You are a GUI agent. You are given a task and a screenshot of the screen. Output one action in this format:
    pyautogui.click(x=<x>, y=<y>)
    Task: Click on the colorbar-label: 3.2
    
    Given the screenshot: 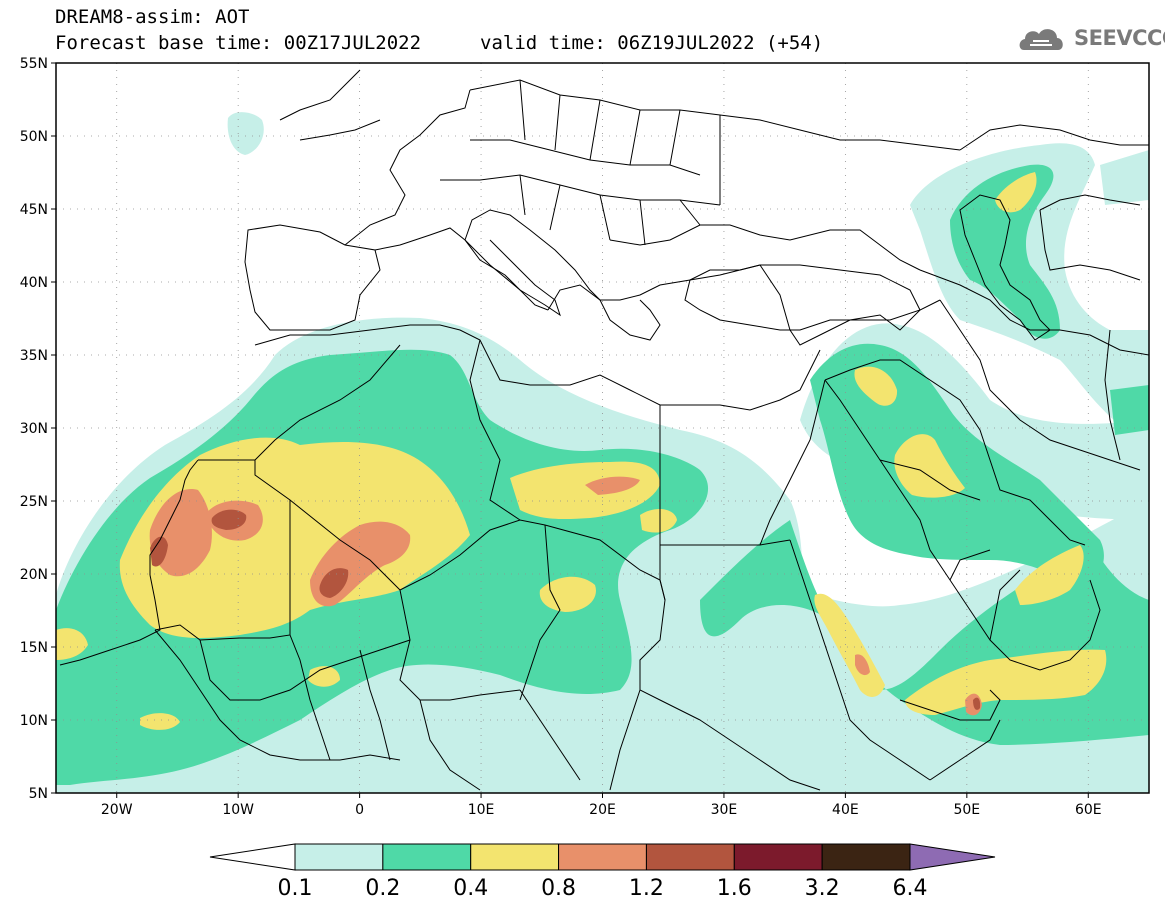 What is the action you would take?
    pyautogui.click(x=822, y=888)
    